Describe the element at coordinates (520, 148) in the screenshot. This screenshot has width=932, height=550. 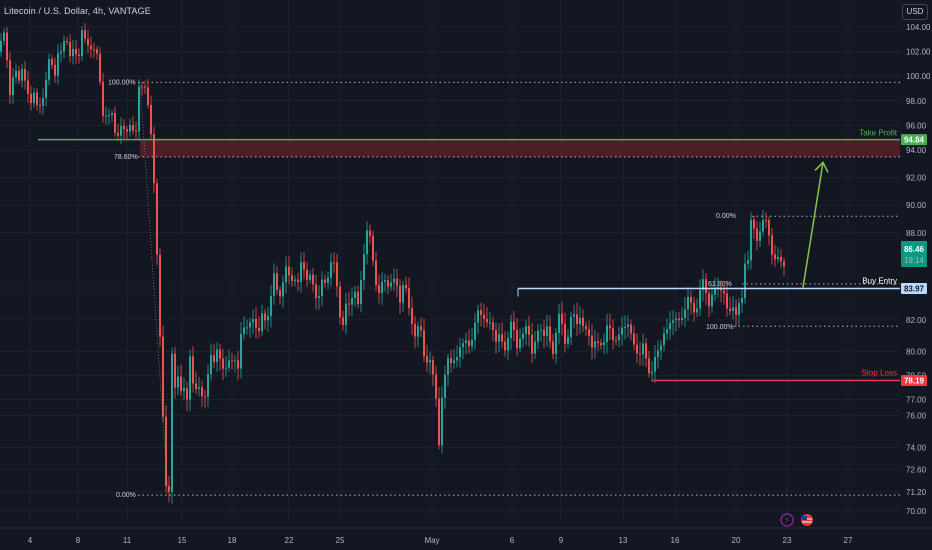
I see `resistance-zone` at that location.